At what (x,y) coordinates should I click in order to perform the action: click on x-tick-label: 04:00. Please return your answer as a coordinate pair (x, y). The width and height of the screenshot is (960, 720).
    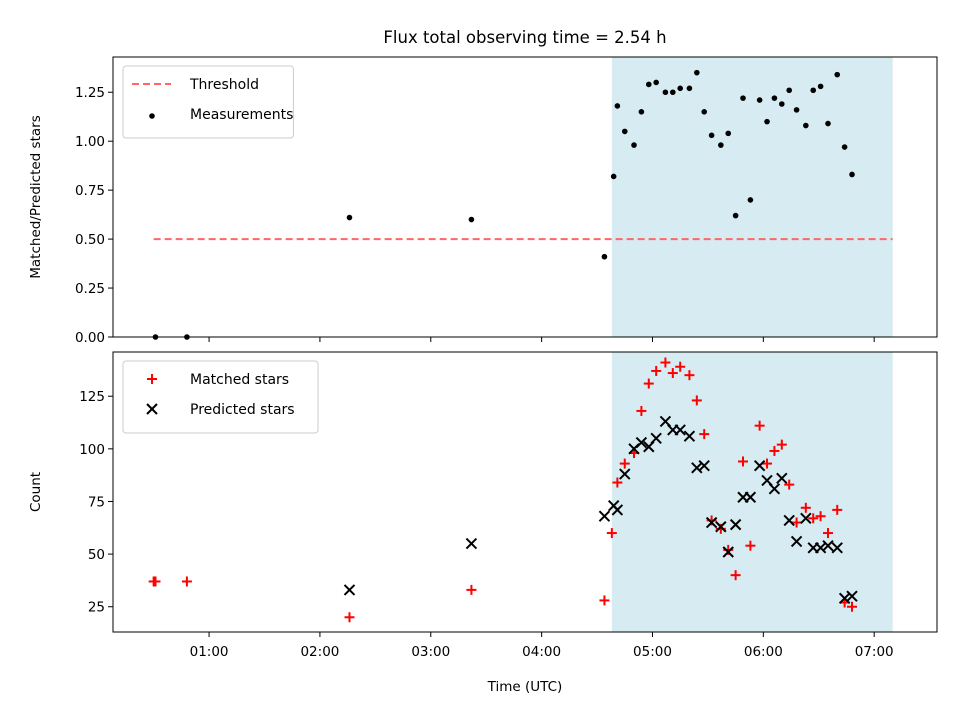
    Looking at the image, I should click on (541, 652).